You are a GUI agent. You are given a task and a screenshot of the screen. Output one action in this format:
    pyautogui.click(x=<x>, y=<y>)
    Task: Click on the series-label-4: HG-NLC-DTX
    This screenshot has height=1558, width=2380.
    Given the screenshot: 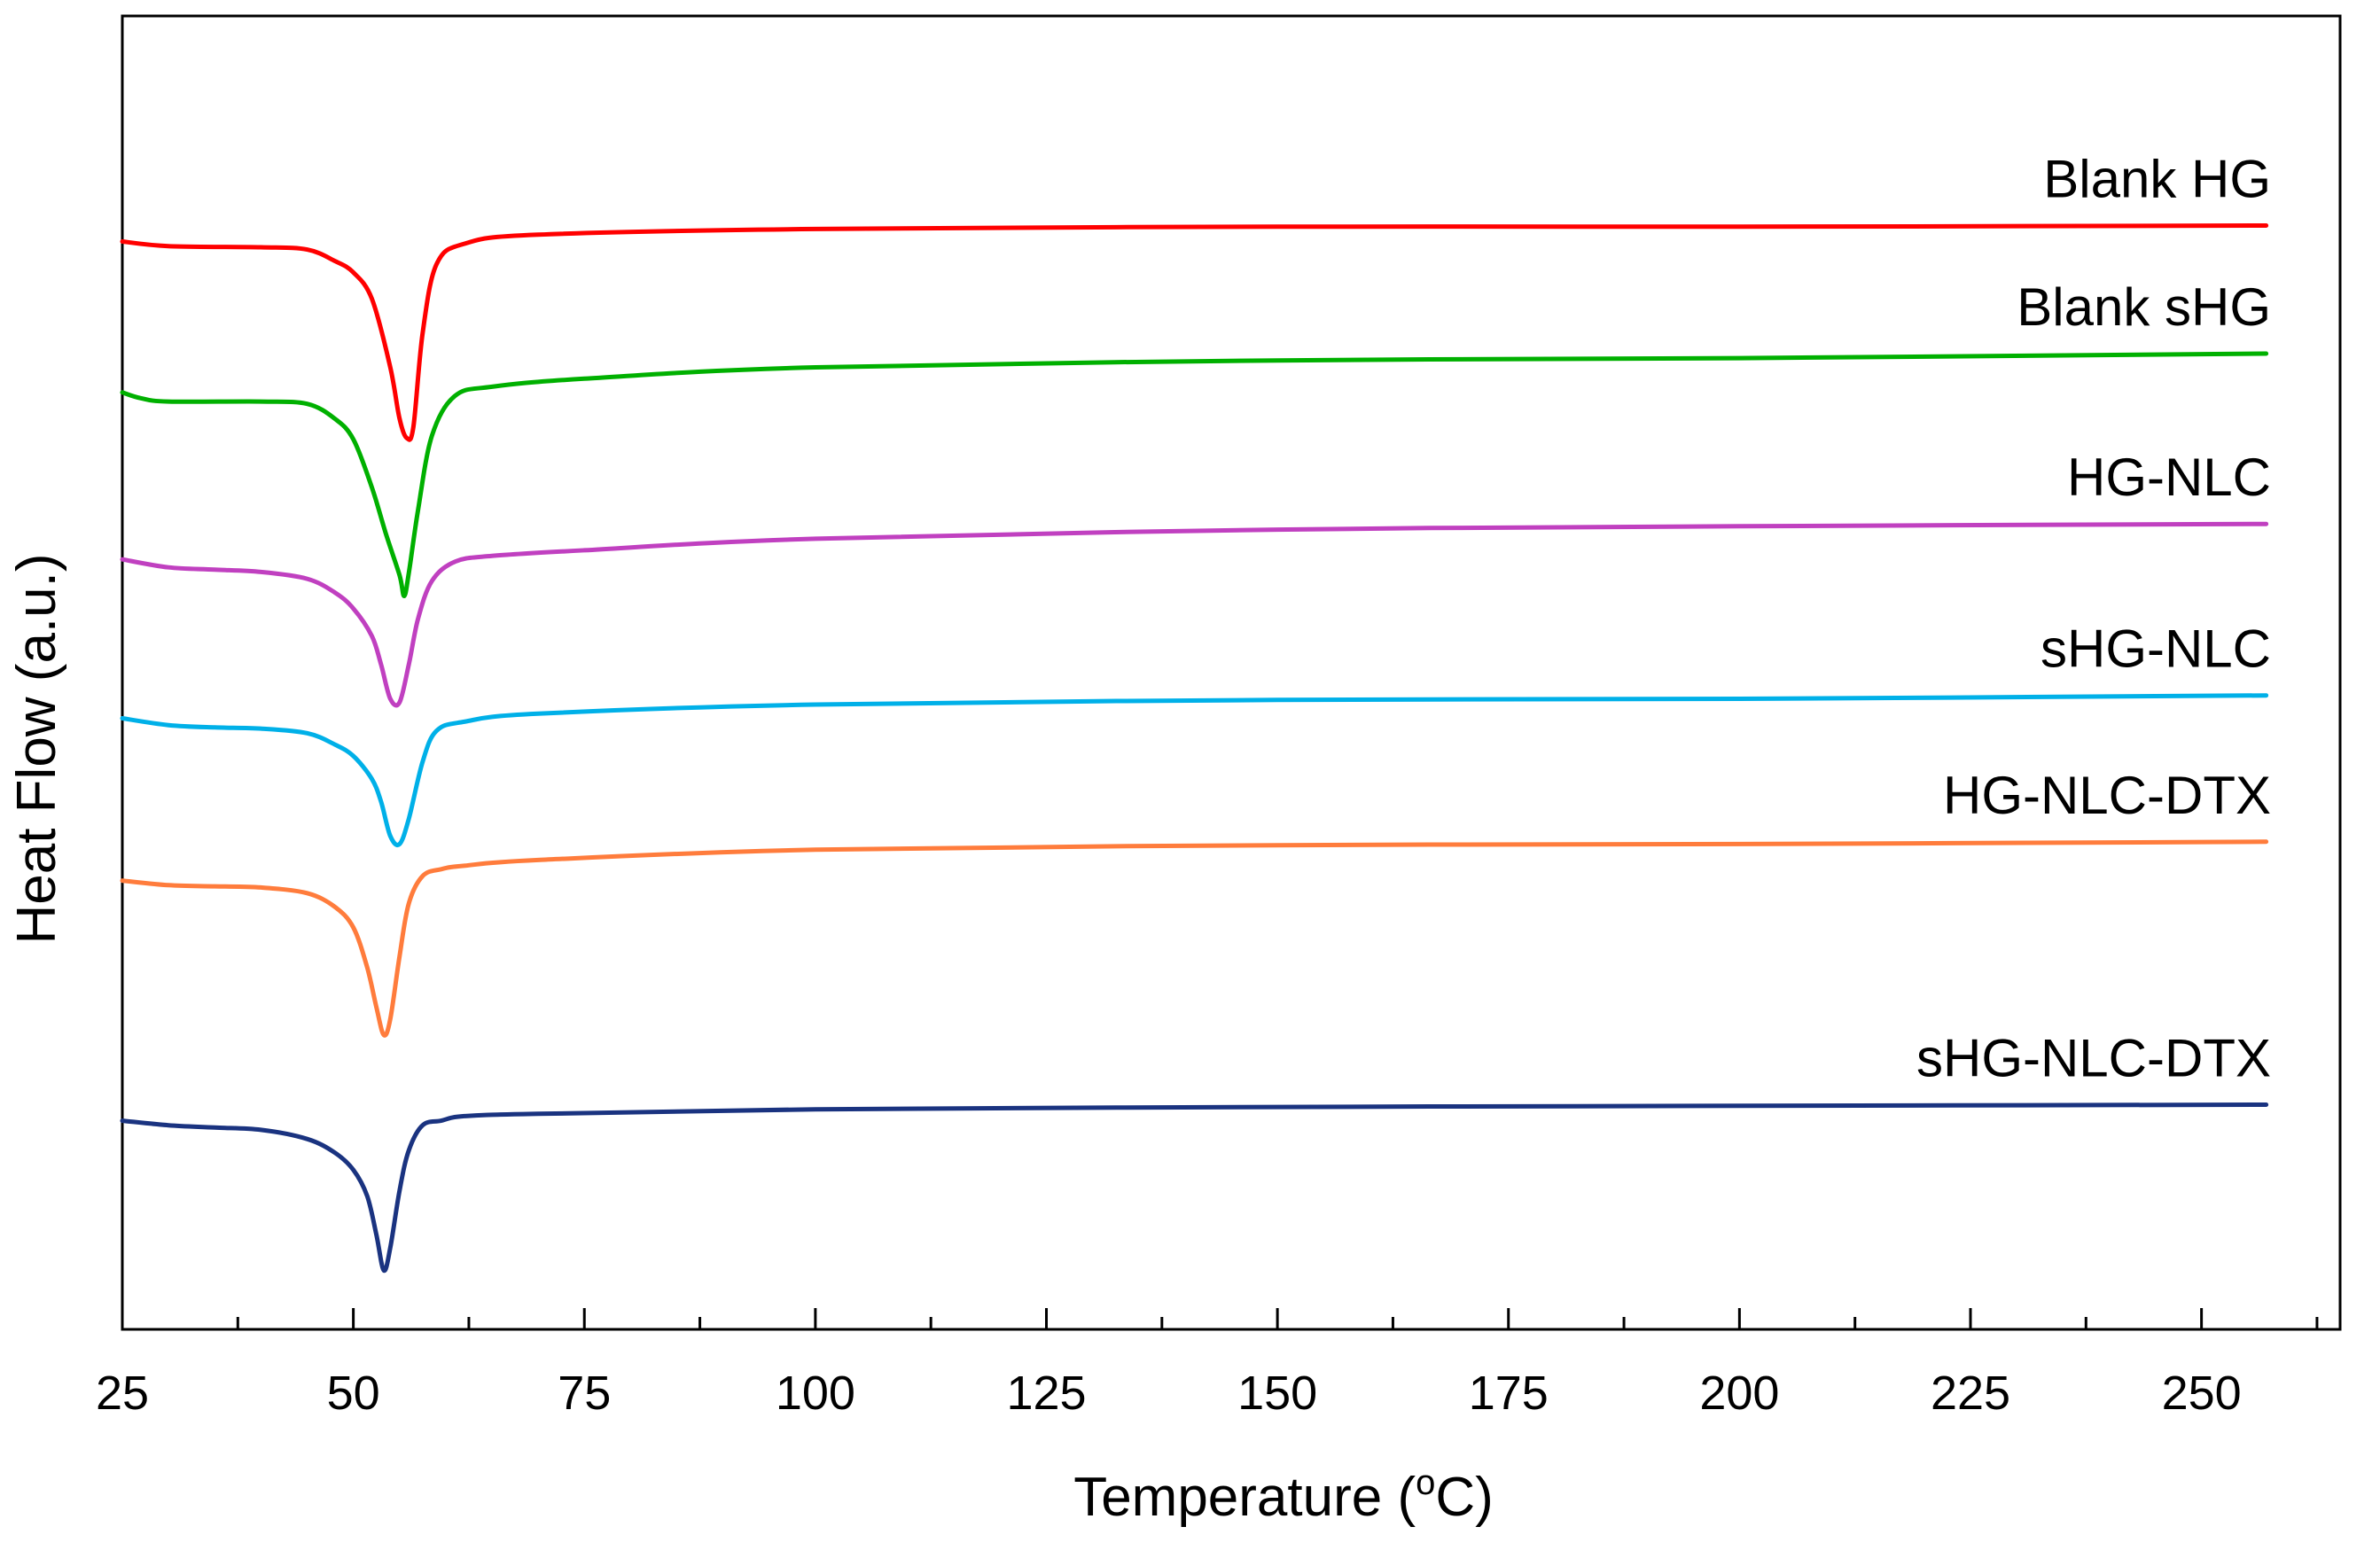 What is the action you would take?
    pyautogui.click(x=2107, y=795)
    